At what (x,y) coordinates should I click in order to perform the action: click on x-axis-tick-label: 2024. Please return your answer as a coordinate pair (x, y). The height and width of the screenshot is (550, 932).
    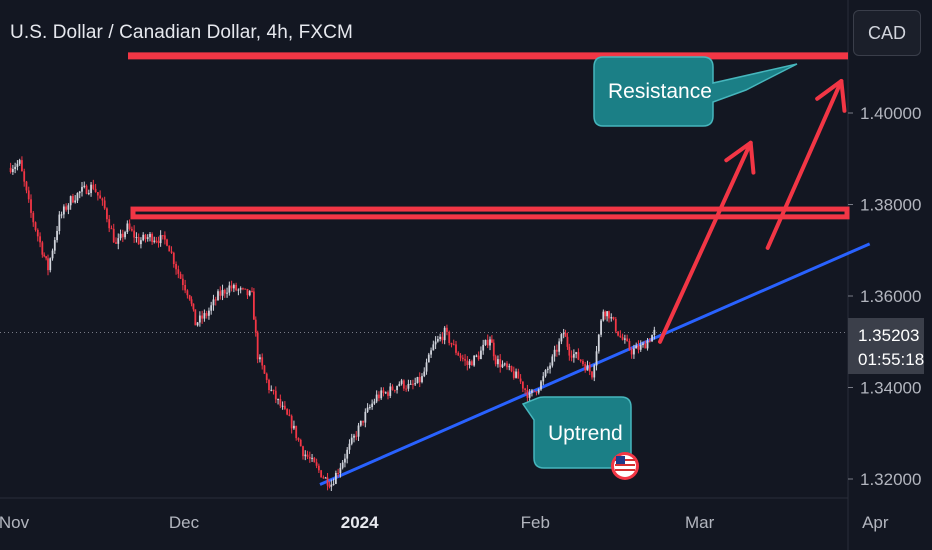
    Looking at the image, I should click on (360, 522).